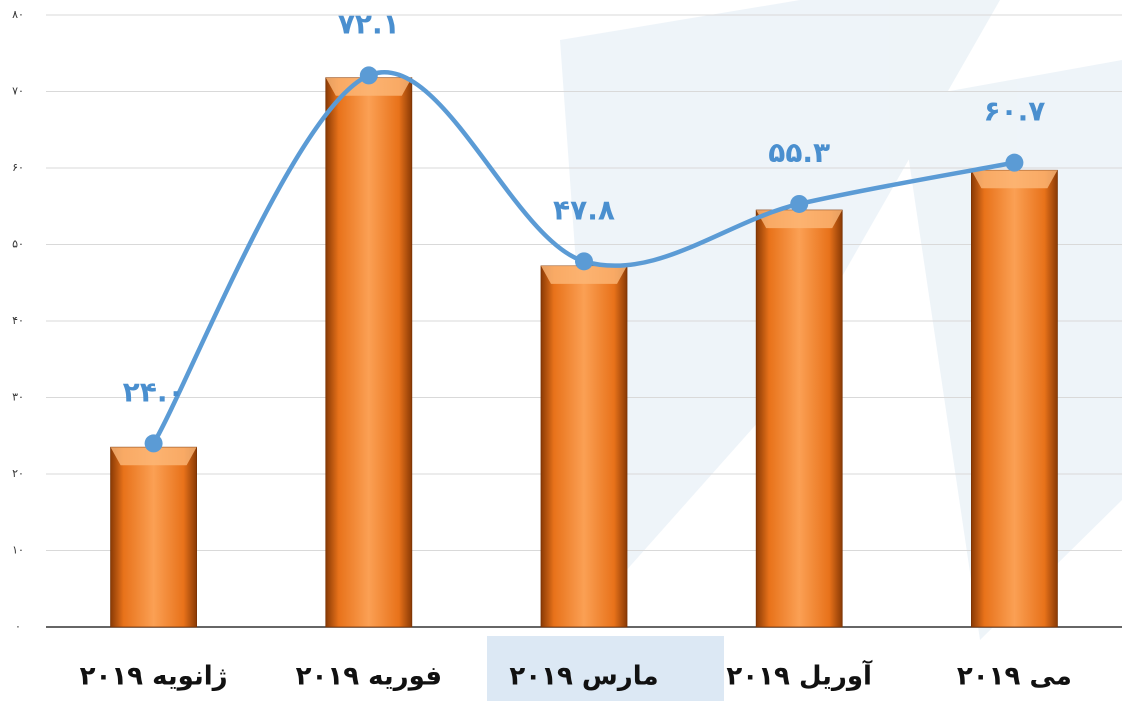 The height and width of the screenshot is (701, 1122). I want to click on data-label: ۷۲.۱, so click(369, 23).